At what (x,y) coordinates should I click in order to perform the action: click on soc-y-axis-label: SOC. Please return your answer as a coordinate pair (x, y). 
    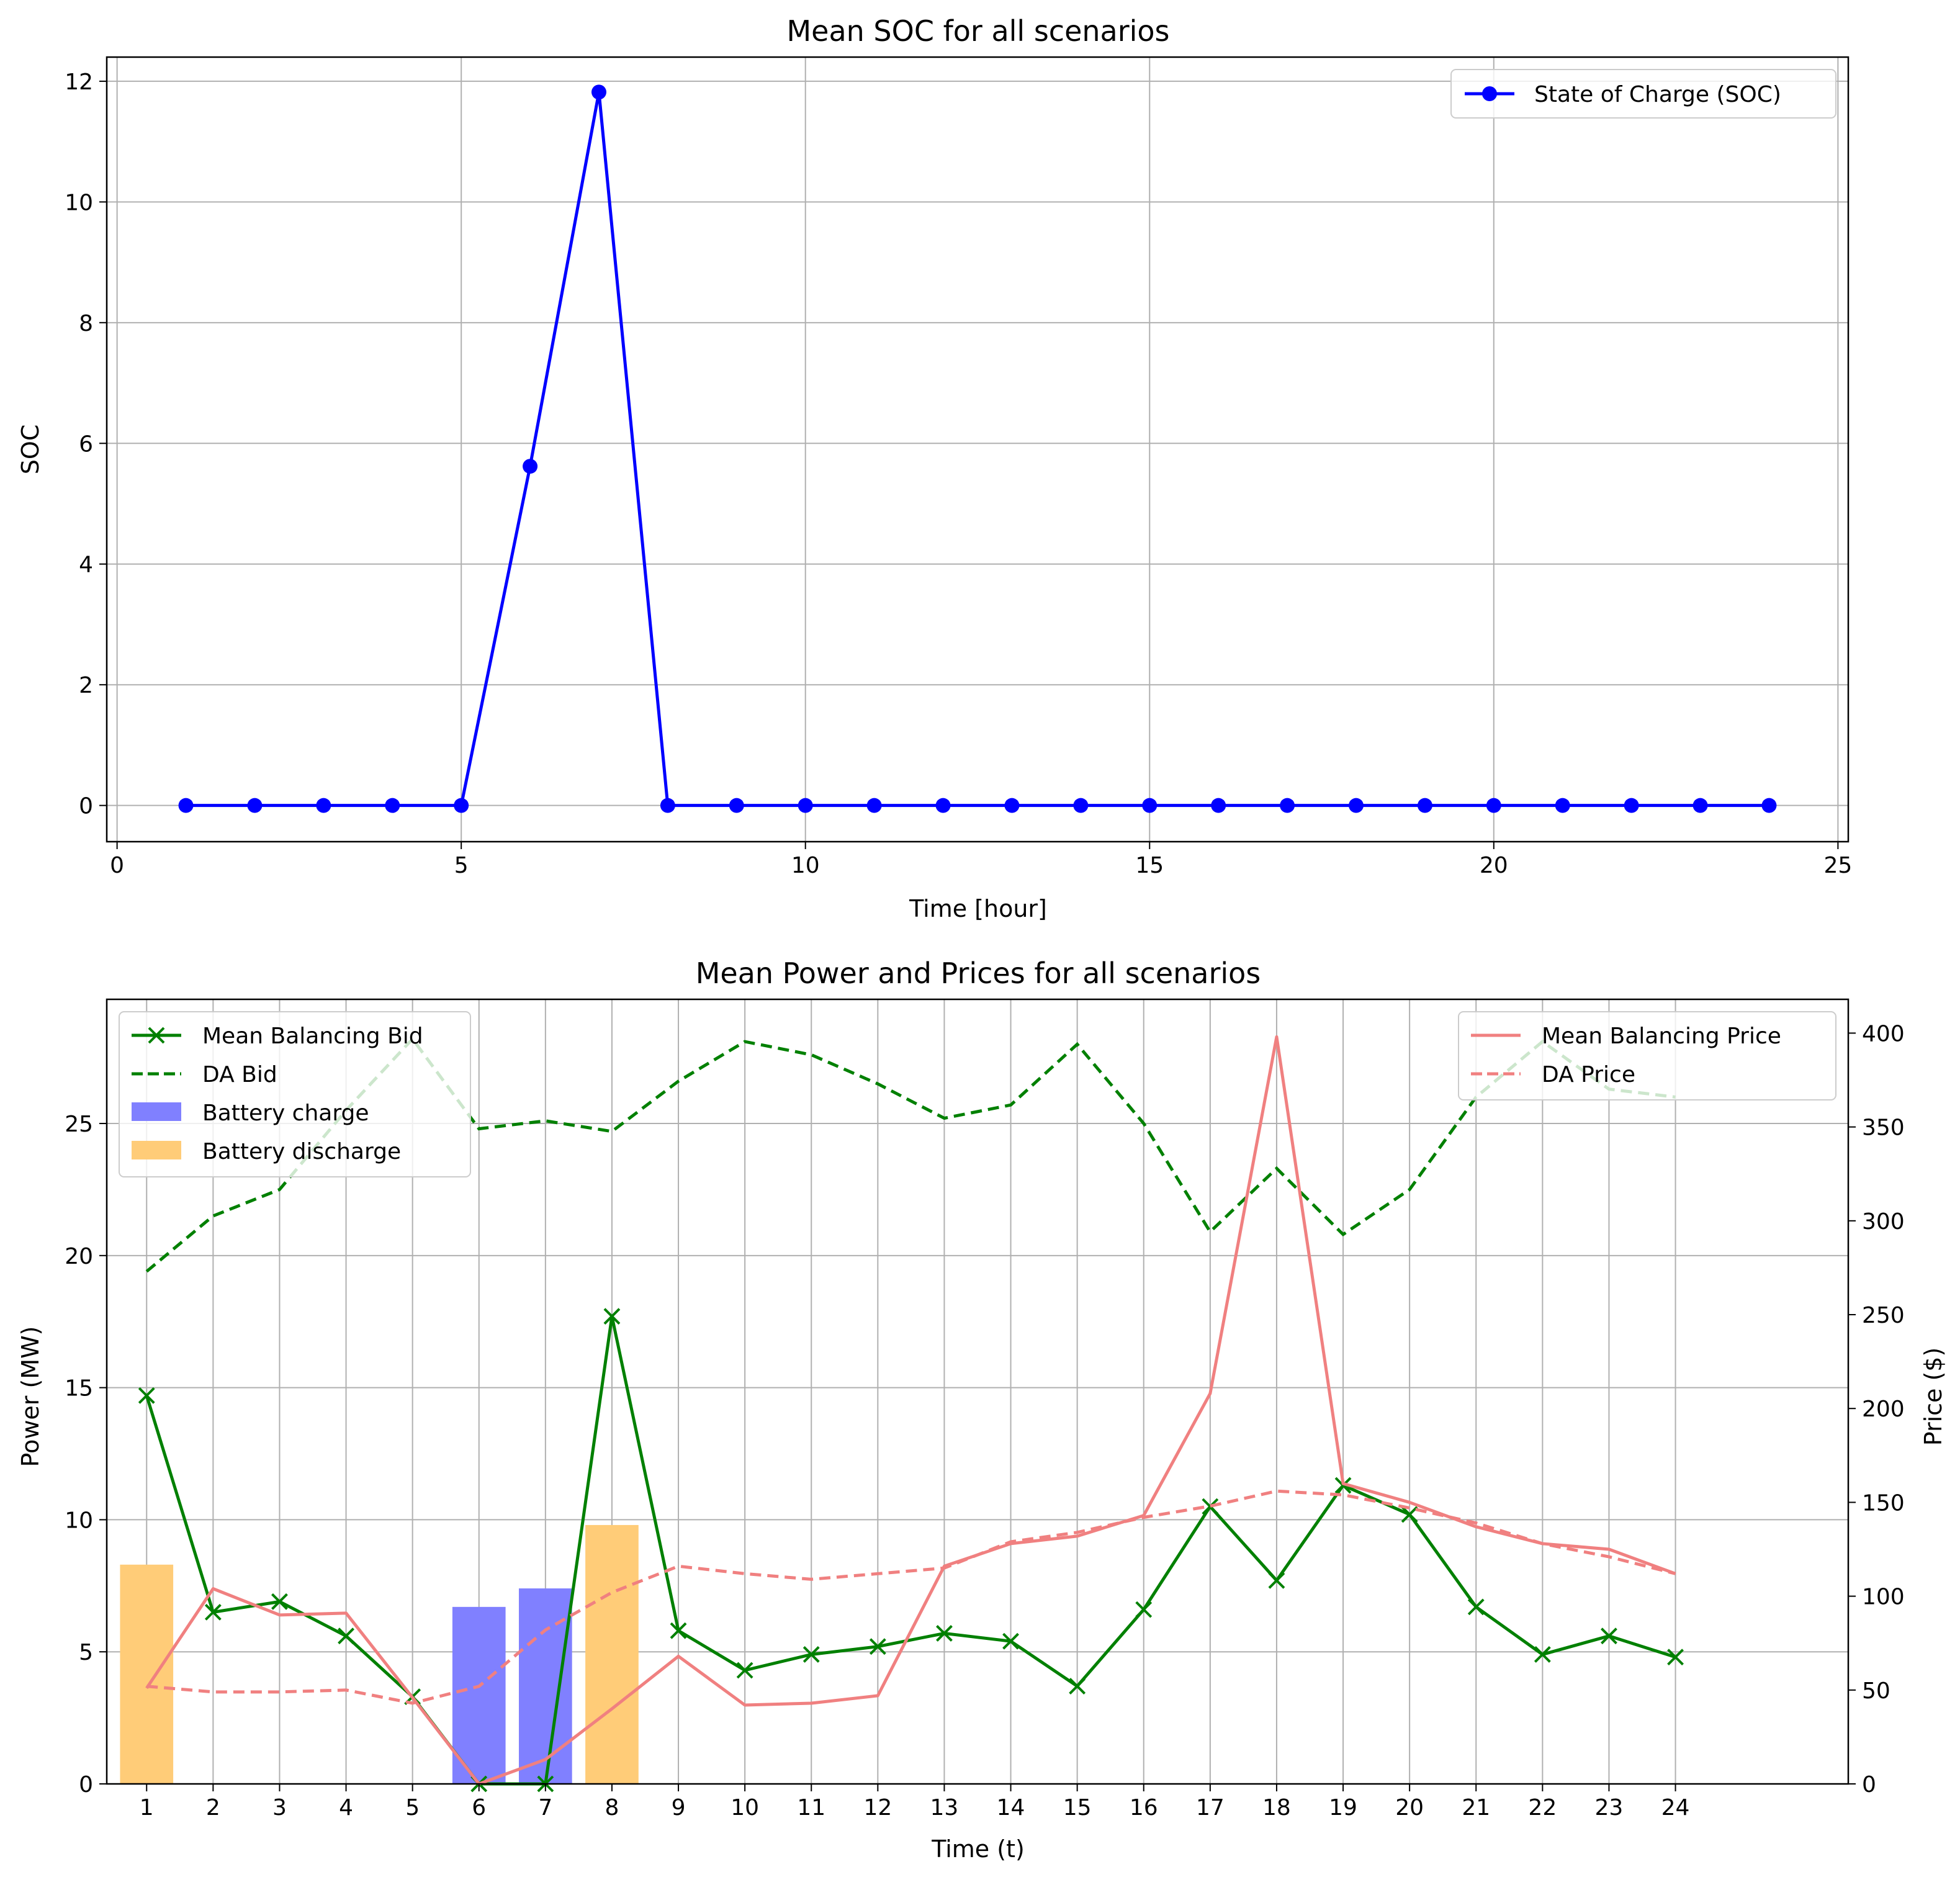
    Looking at the image, I should click on (30, 450).